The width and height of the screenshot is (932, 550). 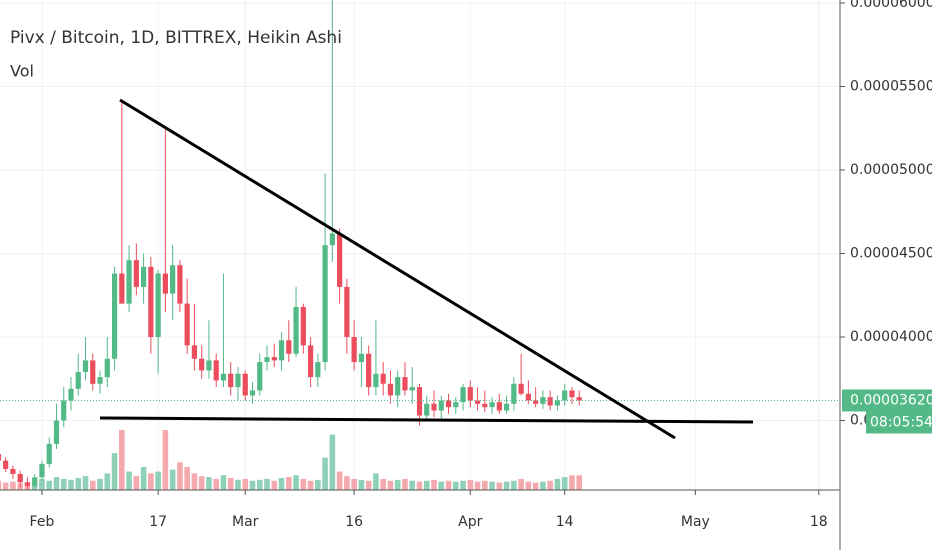 What do you see at coordinates (245, 522) in the screenshot?
I see `x-tick-label: Mar` at bounding box center [245, 522].